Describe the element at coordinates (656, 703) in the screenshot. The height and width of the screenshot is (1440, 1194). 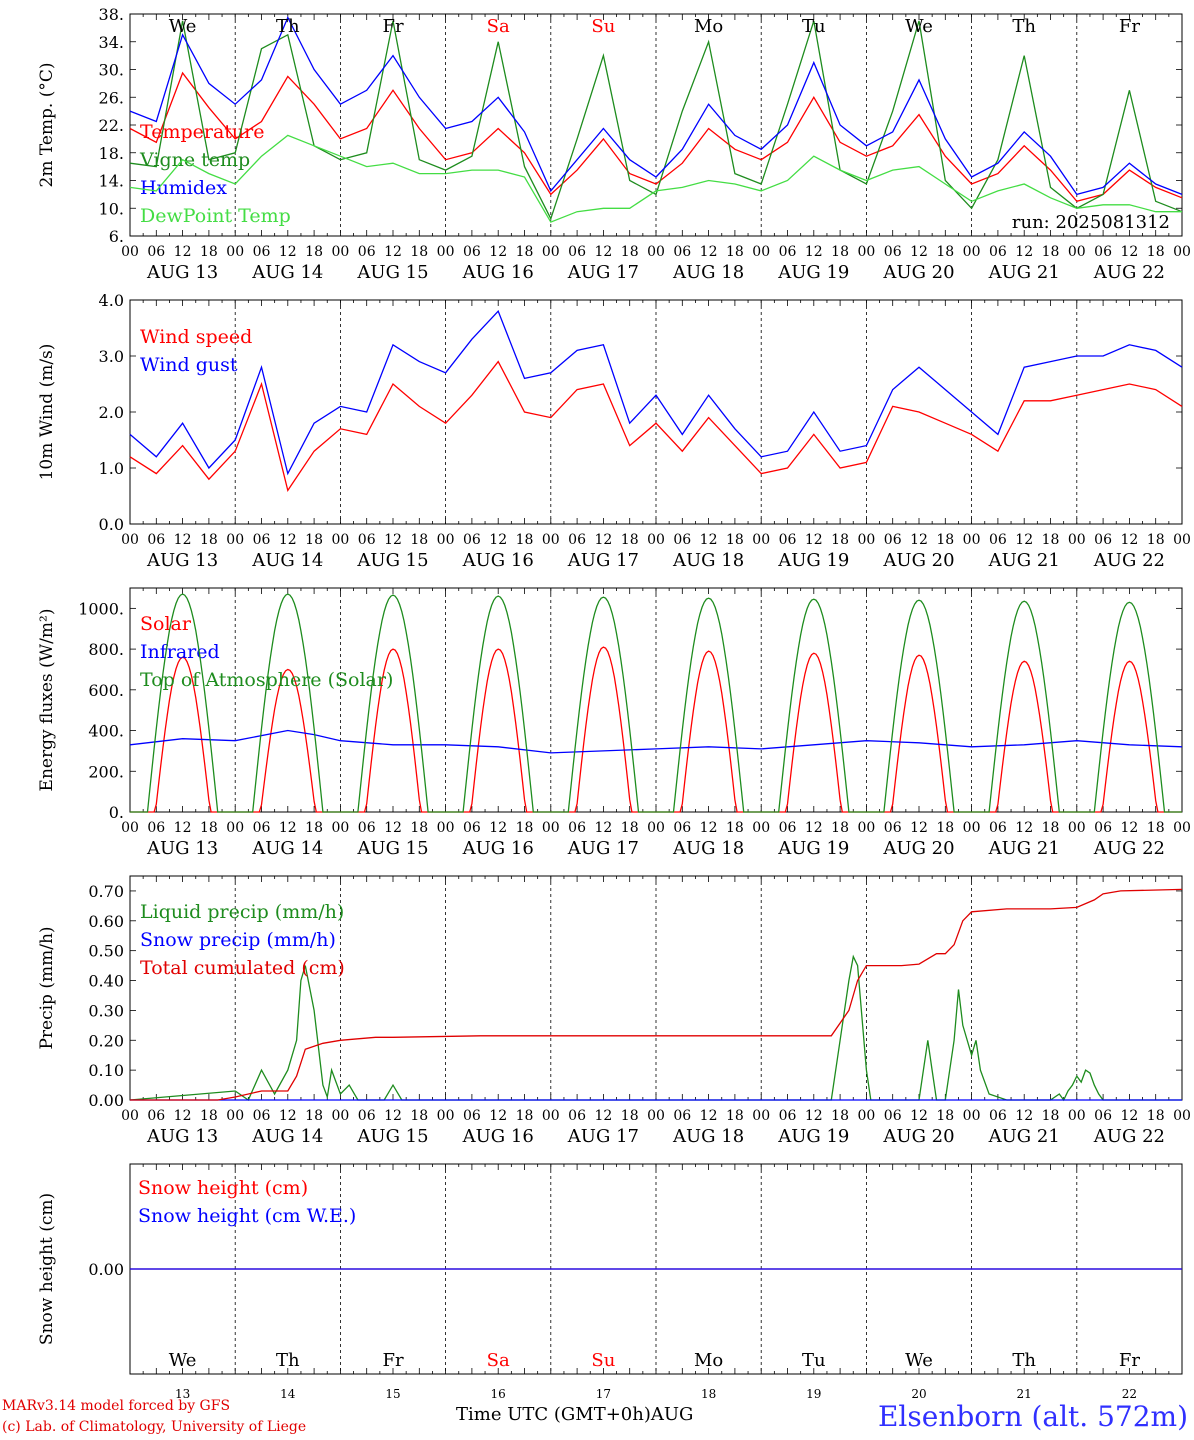
I see `series-line-top-of-atmosphere-solar-` at that location.